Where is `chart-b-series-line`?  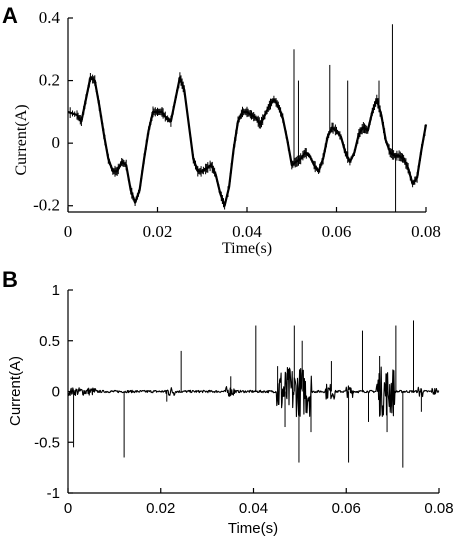 chart-b-series-line is located at coordinates (253, 392).